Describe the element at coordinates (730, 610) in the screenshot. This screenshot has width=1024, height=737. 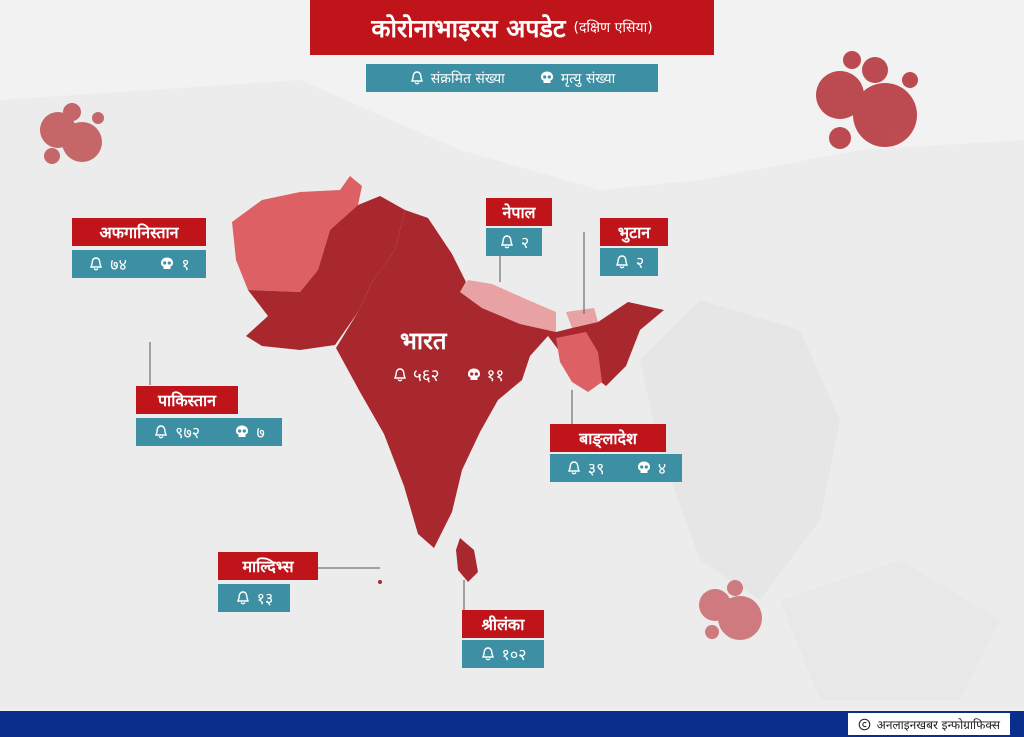
I see `virus-decoration-bottom` at that location.